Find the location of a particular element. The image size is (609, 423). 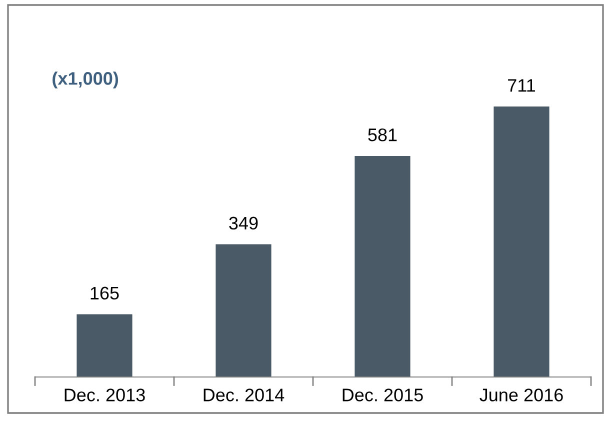

data-label: 165 is located at coordinates (104, 293).